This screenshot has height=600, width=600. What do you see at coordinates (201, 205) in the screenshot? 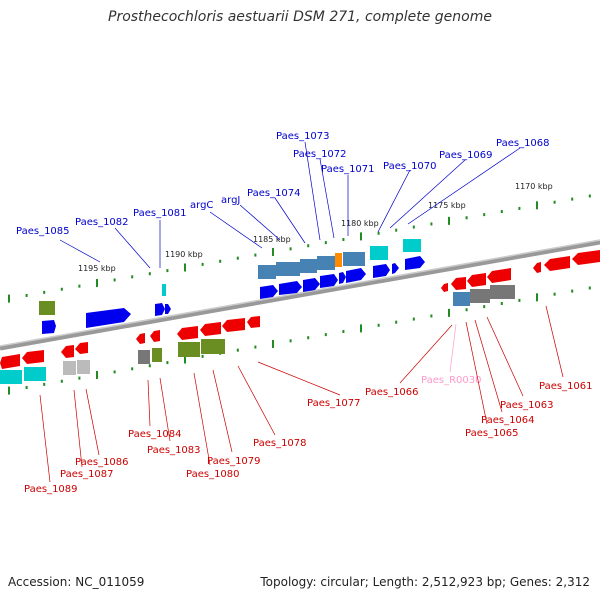
I see `gene-label-argc: argC` at bounding box center [201, 205].